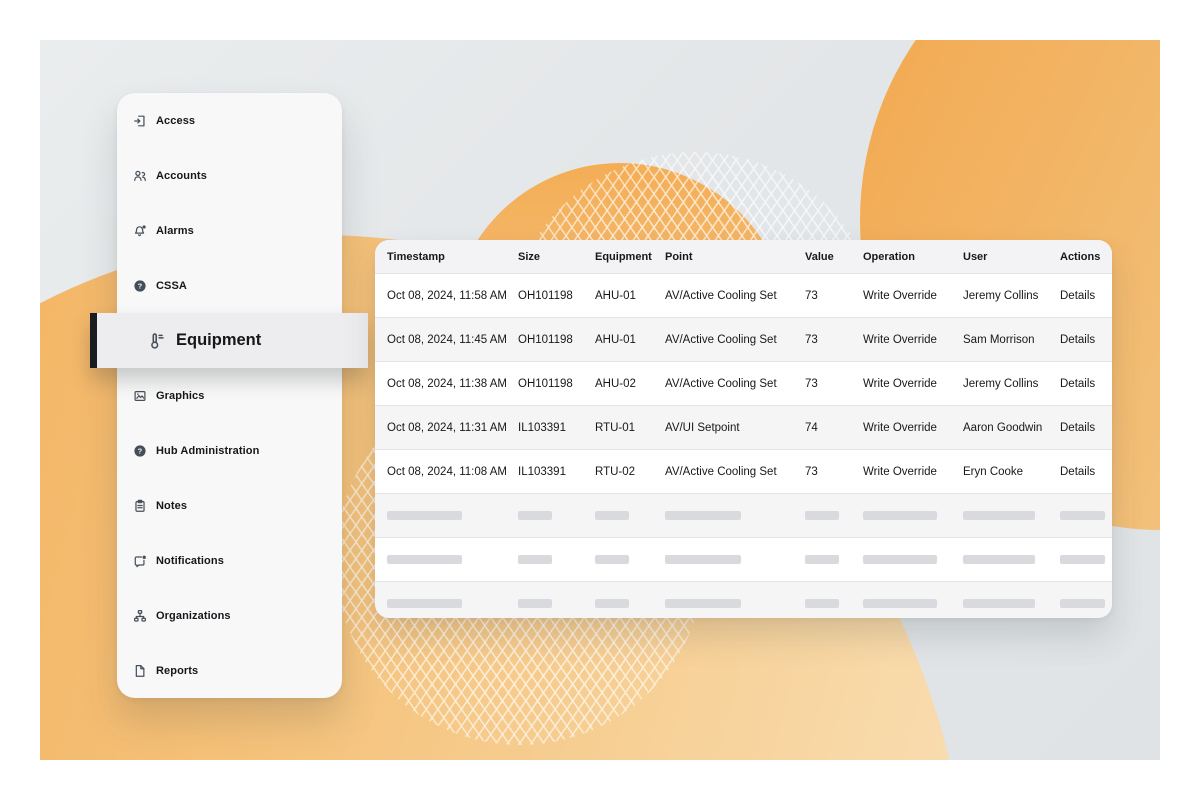 This screenshot has width=1200, height=800. Describe the element at coordinates (176, 120) in the screenshot. I see `sidebar-item-label: Access` at that location.